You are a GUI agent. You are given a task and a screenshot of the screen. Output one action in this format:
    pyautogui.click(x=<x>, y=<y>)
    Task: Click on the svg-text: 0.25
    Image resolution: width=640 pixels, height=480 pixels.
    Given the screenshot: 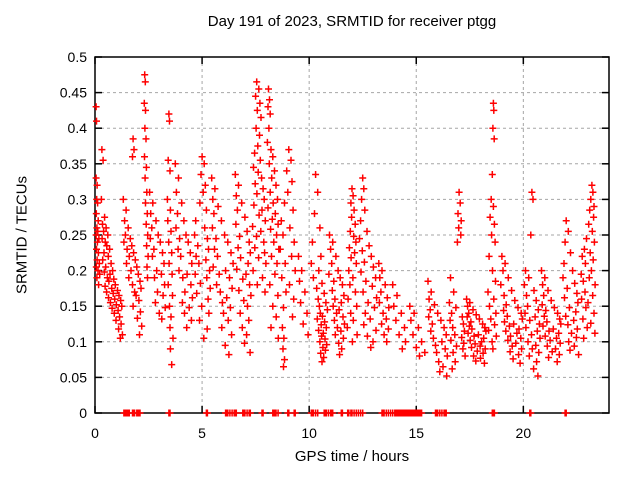 What is the action you would take?
    pyautogui.click(x=73, y=235)
    